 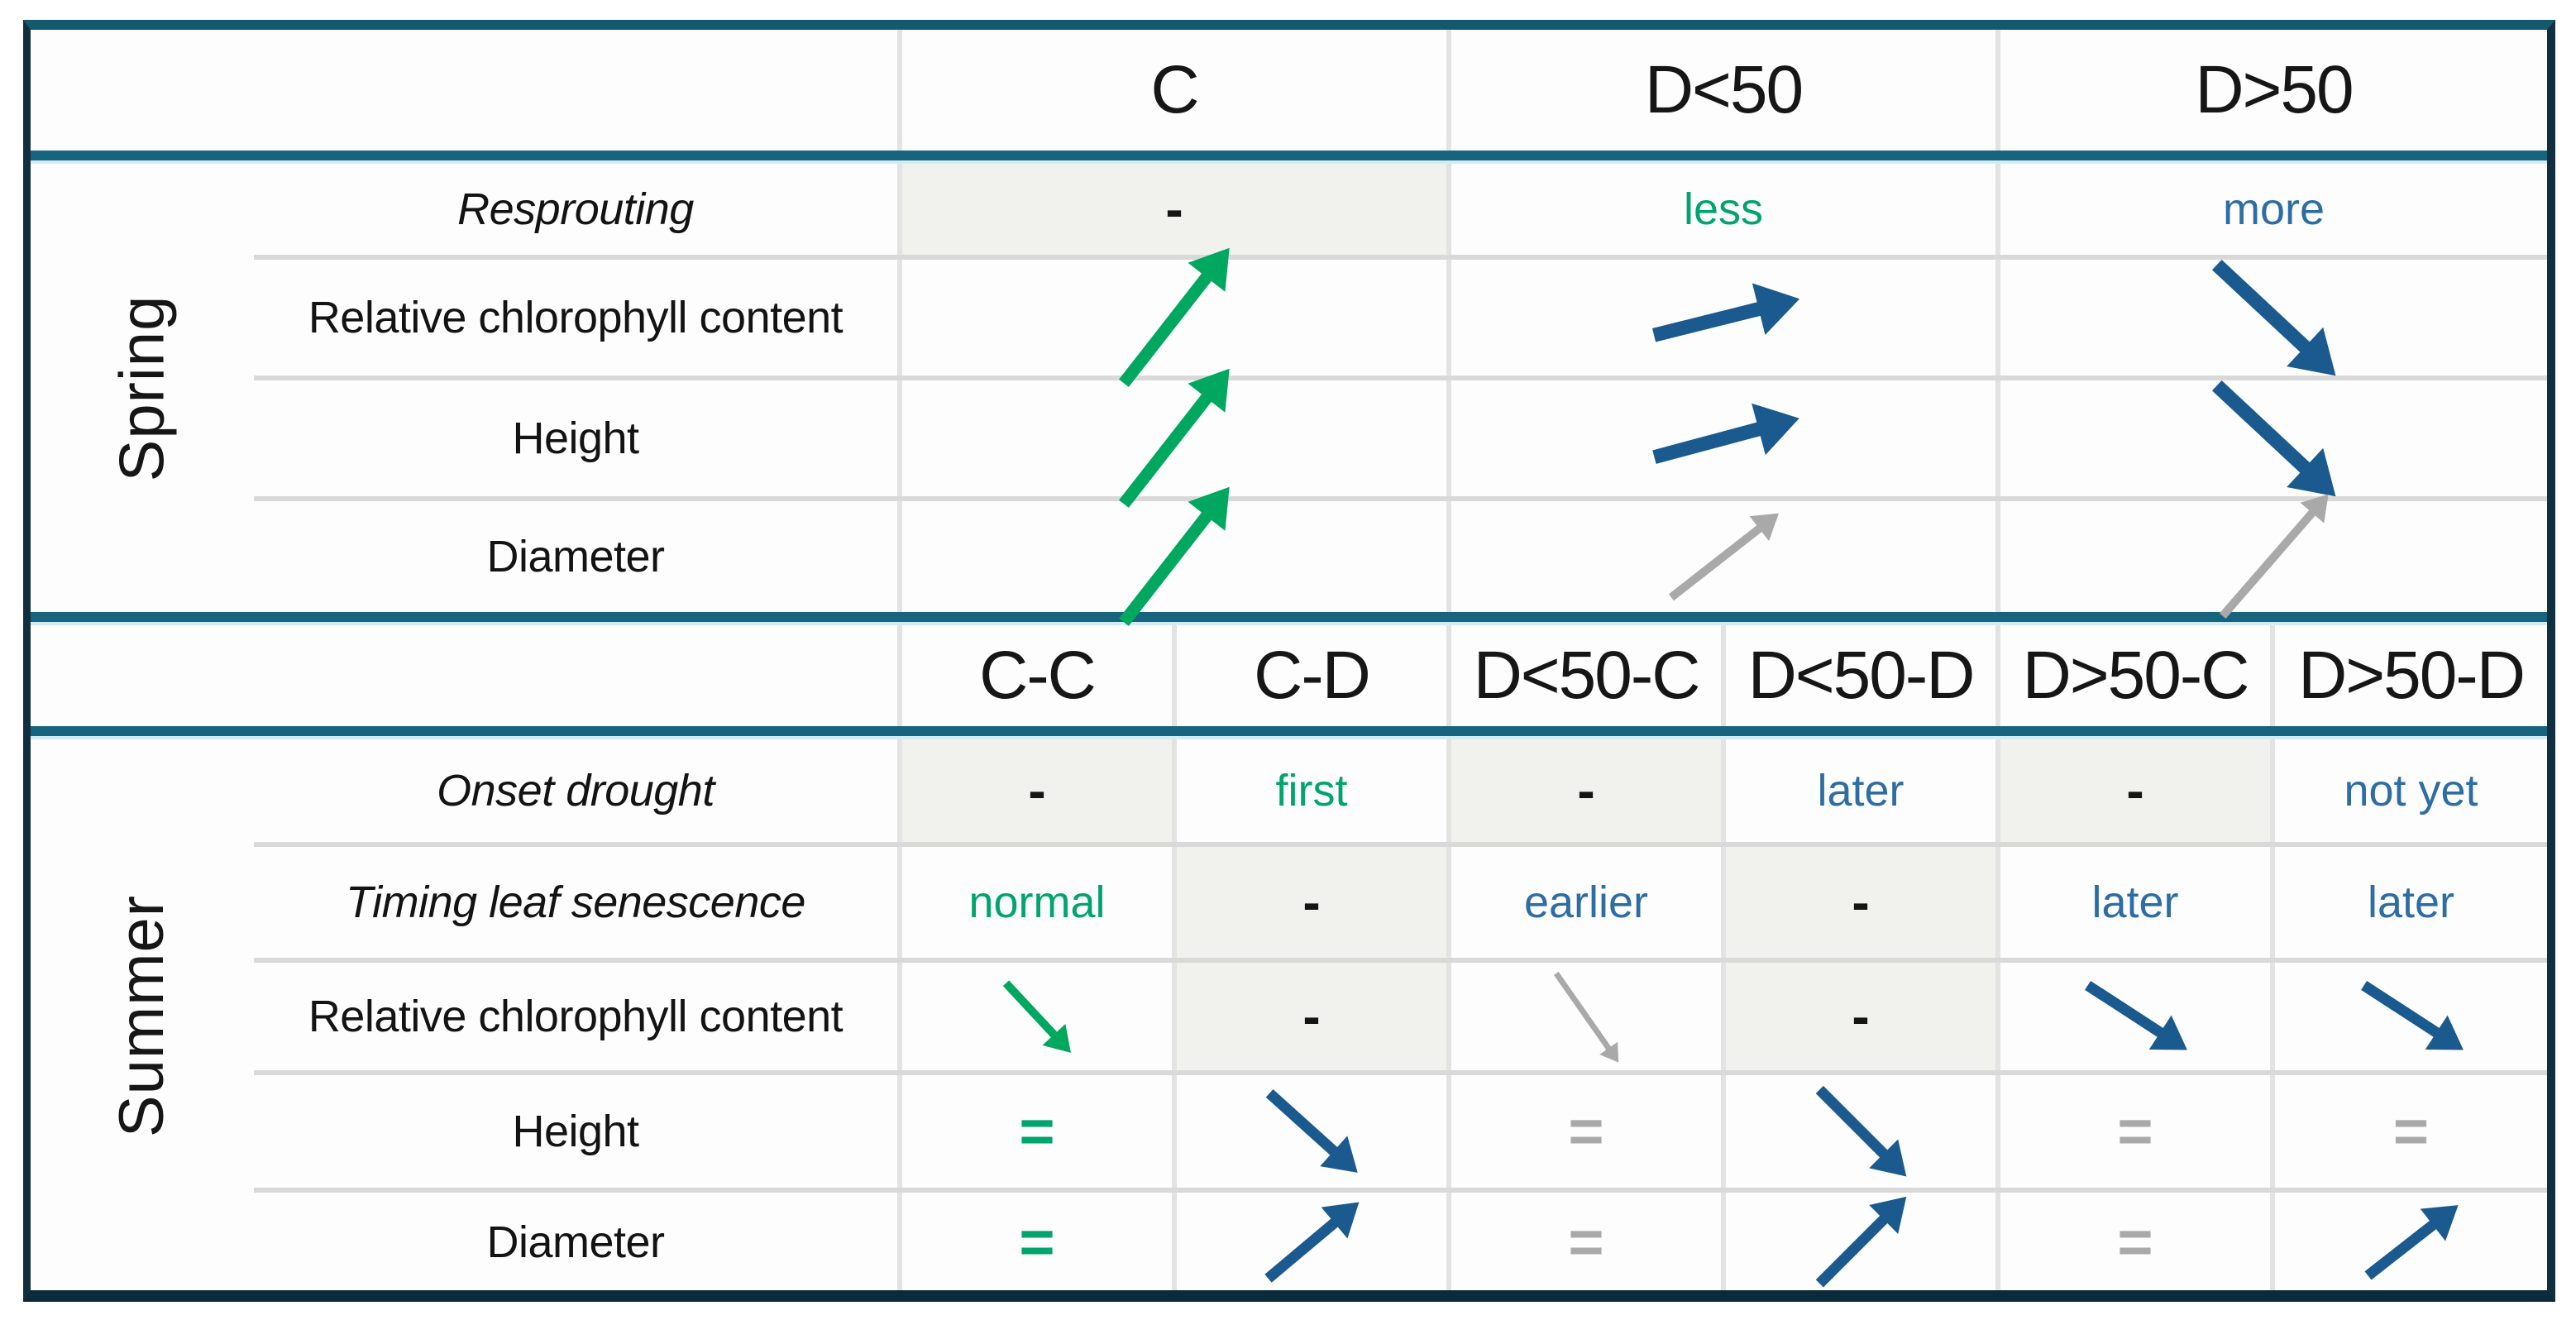 I want to click on table-row: Relative chlorophyll content, so click(x=1400, y=317).